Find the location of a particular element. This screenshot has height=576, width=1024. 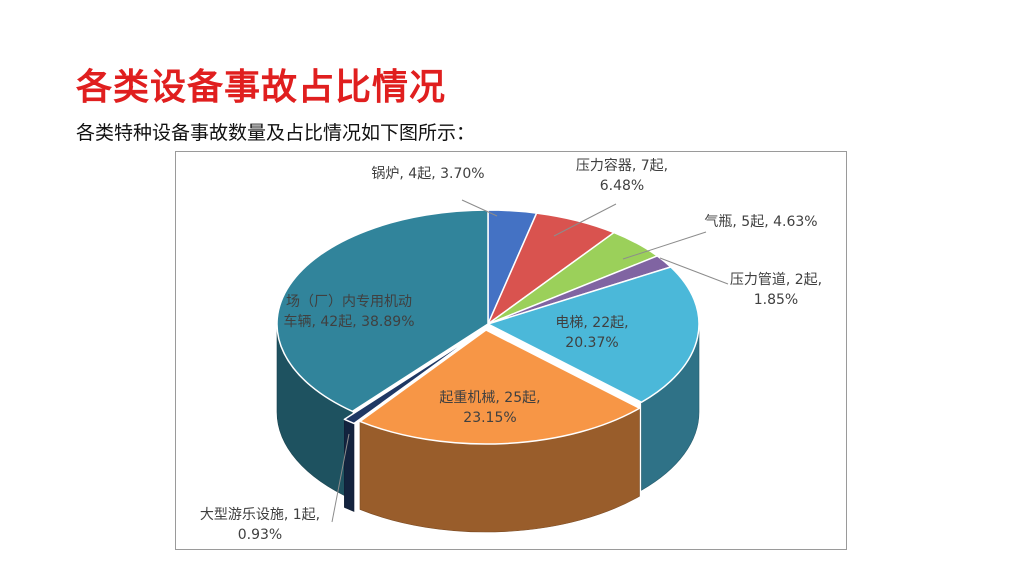

pie-slice-电梯 is located at coordinates (593, 334).